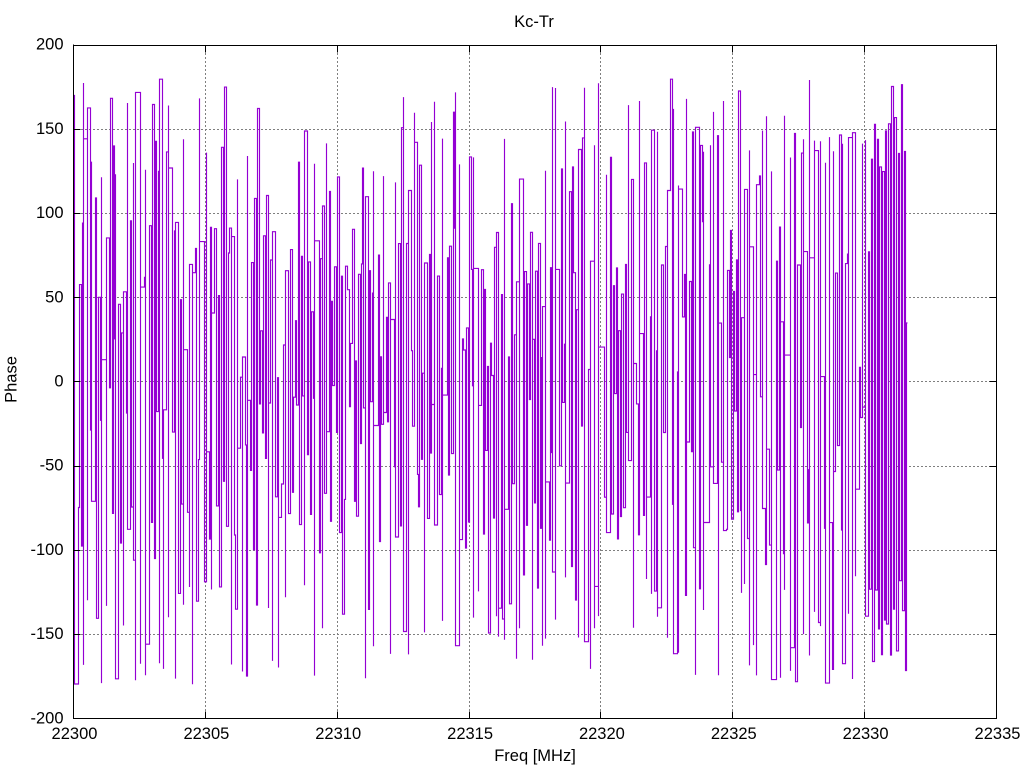  Describe the element at coordinates (58, 382) in the screenshot. I see `svg-text: 0` at that location.